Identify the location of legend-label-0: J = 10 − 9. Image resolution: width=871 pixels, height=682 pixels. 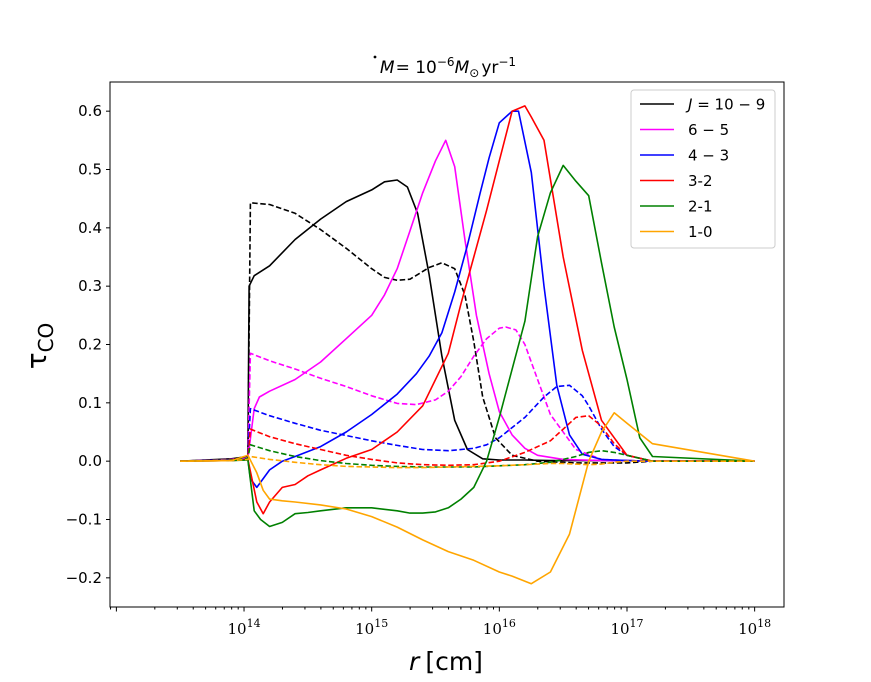
(725, 105).